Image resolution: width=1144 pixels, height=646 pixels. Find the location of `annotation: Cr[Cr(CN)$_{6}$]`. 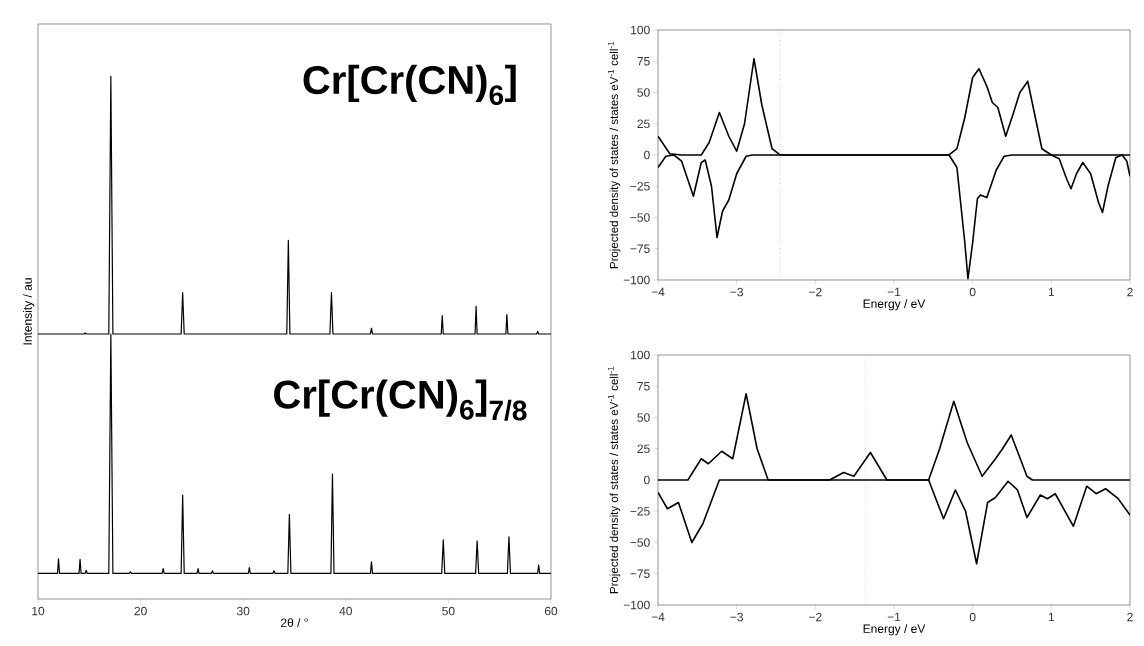

annotation: Cr[Cr(CN)$_{6}$] is located at coordinates (409, 85).